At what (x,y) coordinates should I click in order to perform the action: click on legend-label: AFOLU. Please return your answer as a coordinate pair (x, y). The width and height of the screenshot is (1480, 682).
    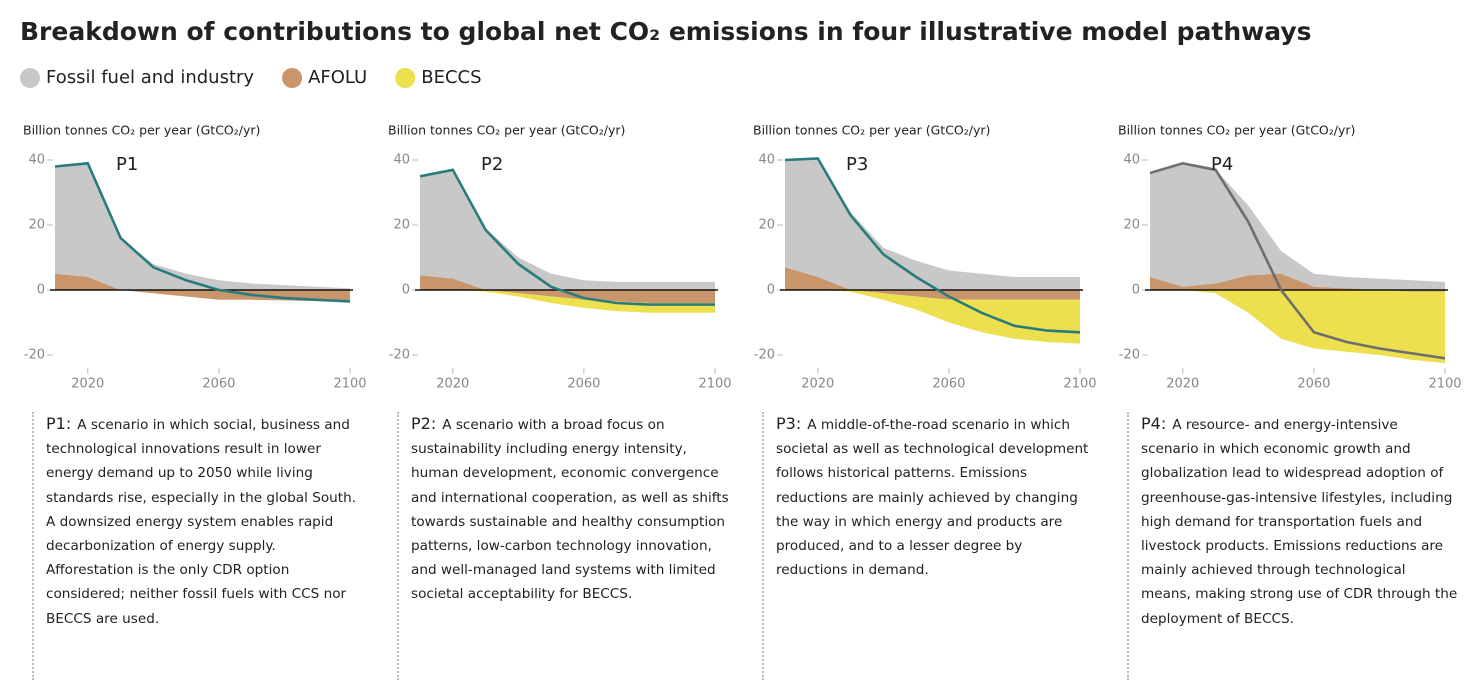
    Looking at the image, I should click on (337, 77).